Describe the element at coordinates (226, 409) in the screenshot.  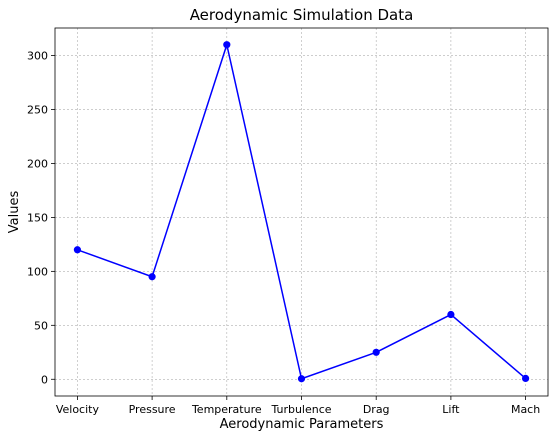
I see `x-tick-label: Temperature` at that location.